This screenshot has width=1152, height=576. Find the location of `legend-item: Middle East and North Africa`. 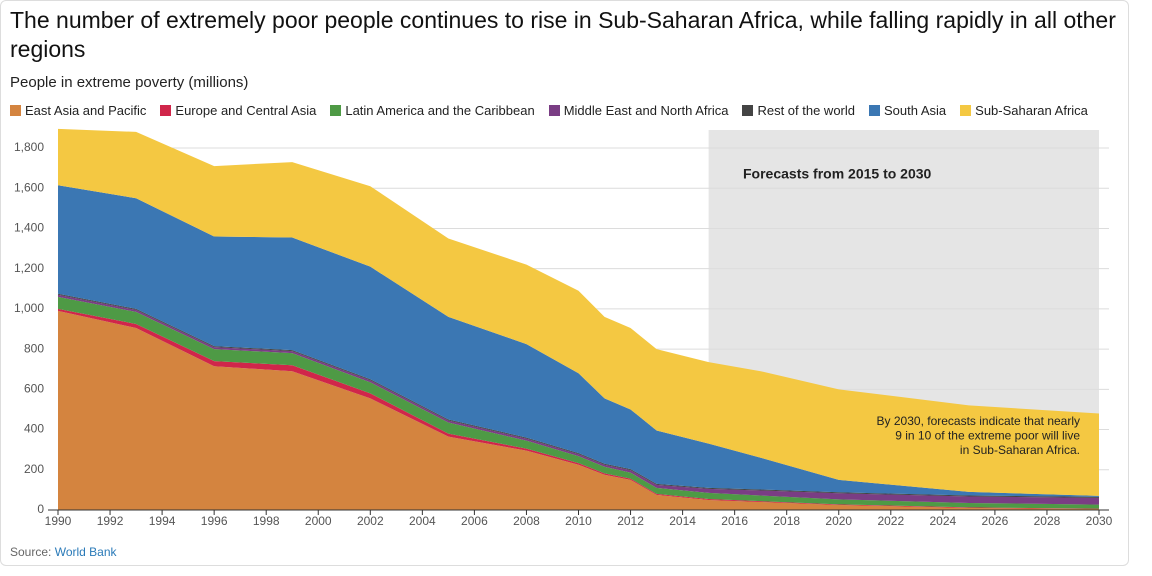

legend-item: Middle East and North Africa is located at coordinates (638, 110).